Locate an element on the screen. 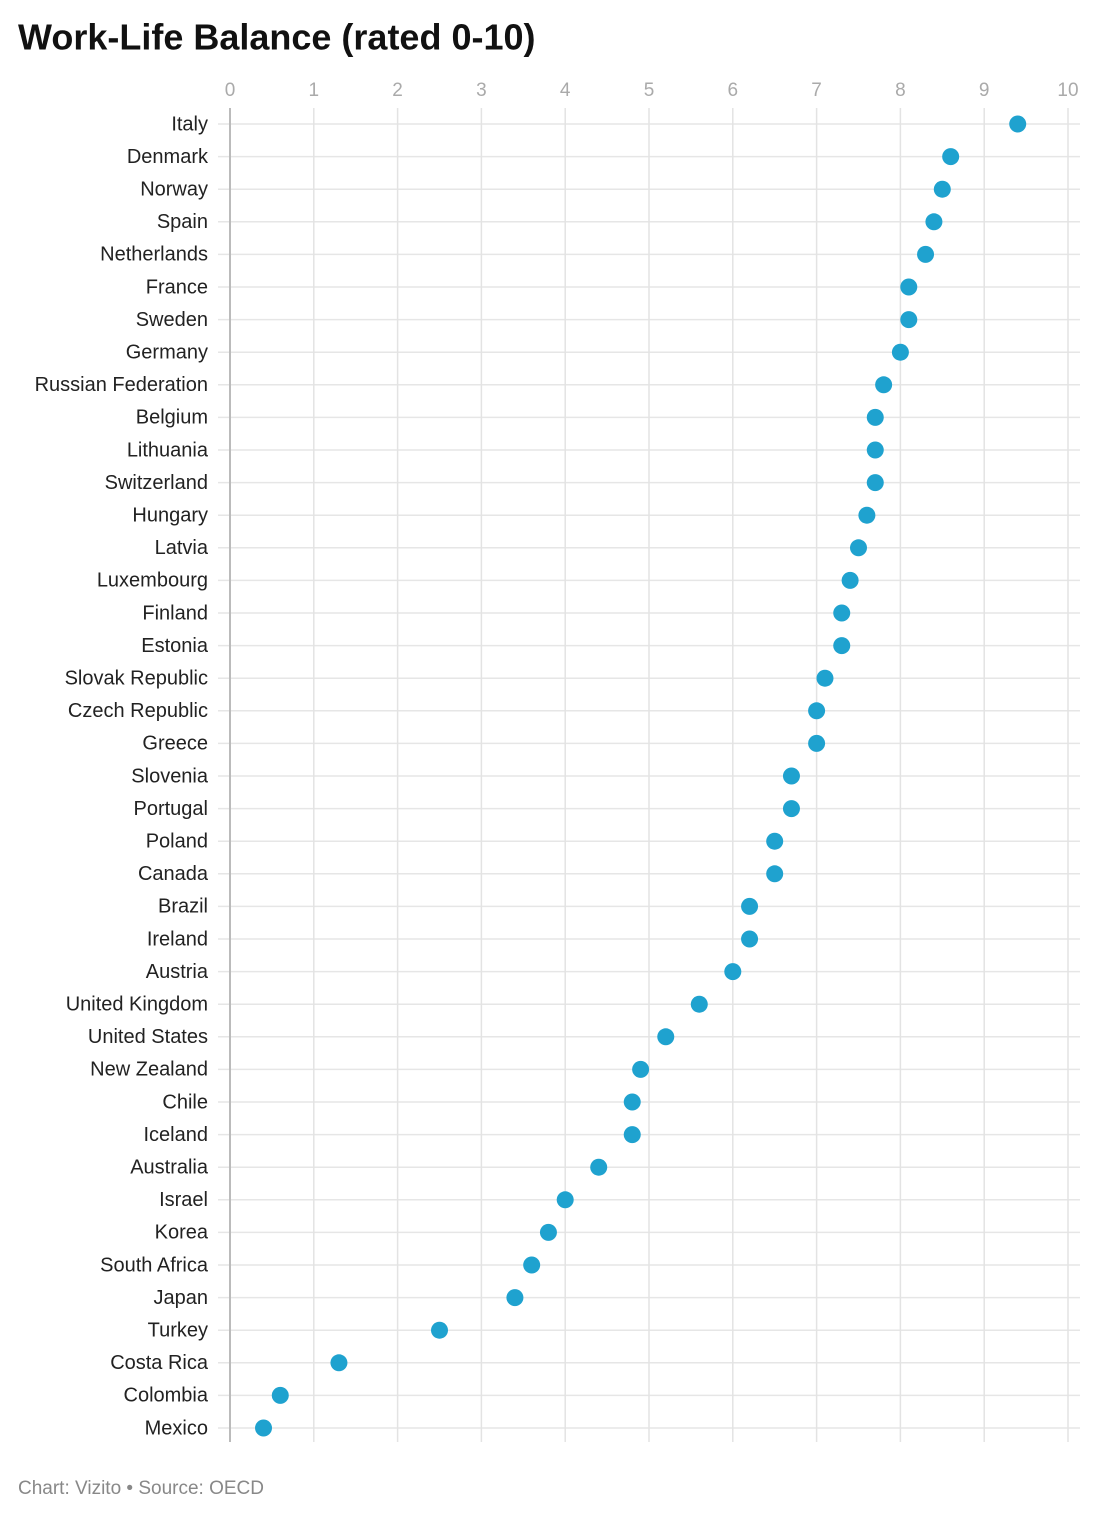 The width and height of the screenshot is (1100, 1525). y-tick-label: Korea is located at coordinates (182, 1233).